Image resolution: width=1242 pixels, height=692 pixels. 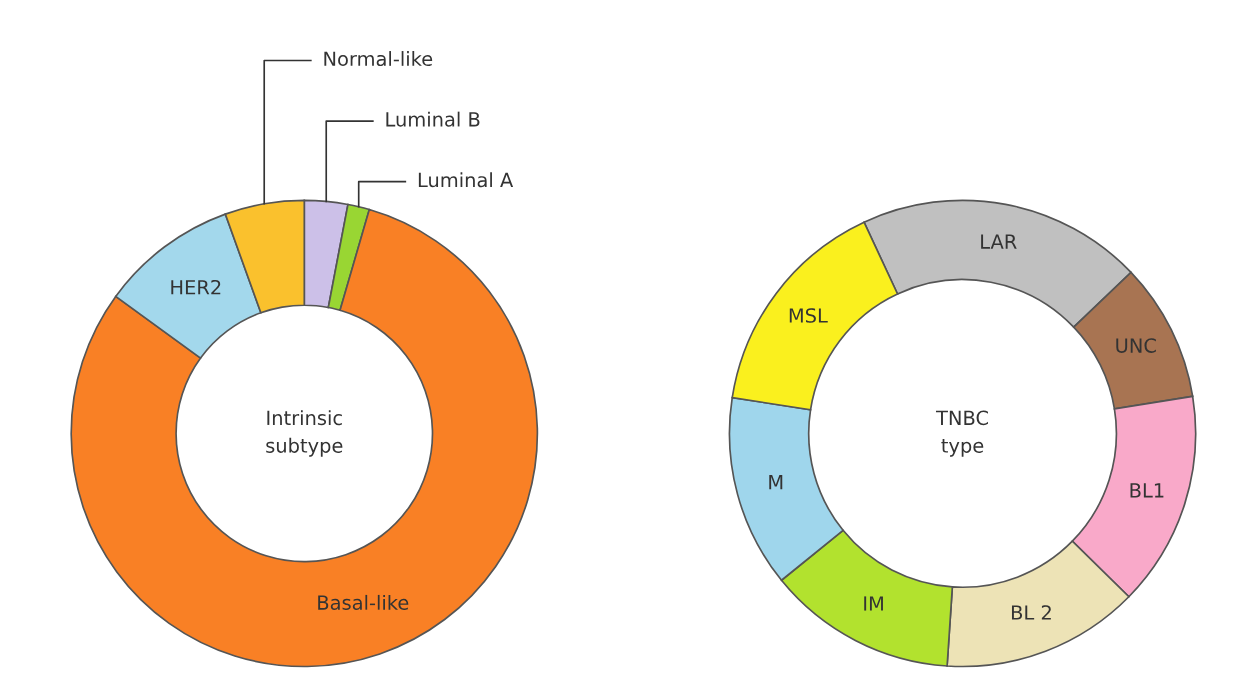 I want to click on slice-label: Basal-like, so click(x=363, y=602).